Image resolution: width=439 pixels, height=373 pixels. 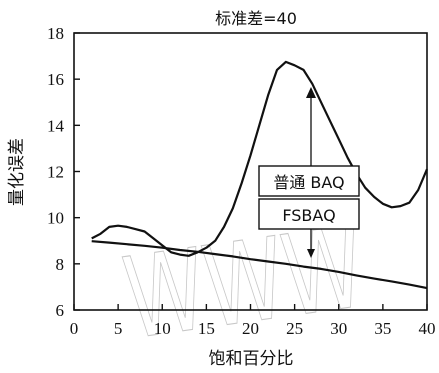 I want to click on x-axis: 0 5 10 15 20 25 30 35 40, so click(x=253, y=321).